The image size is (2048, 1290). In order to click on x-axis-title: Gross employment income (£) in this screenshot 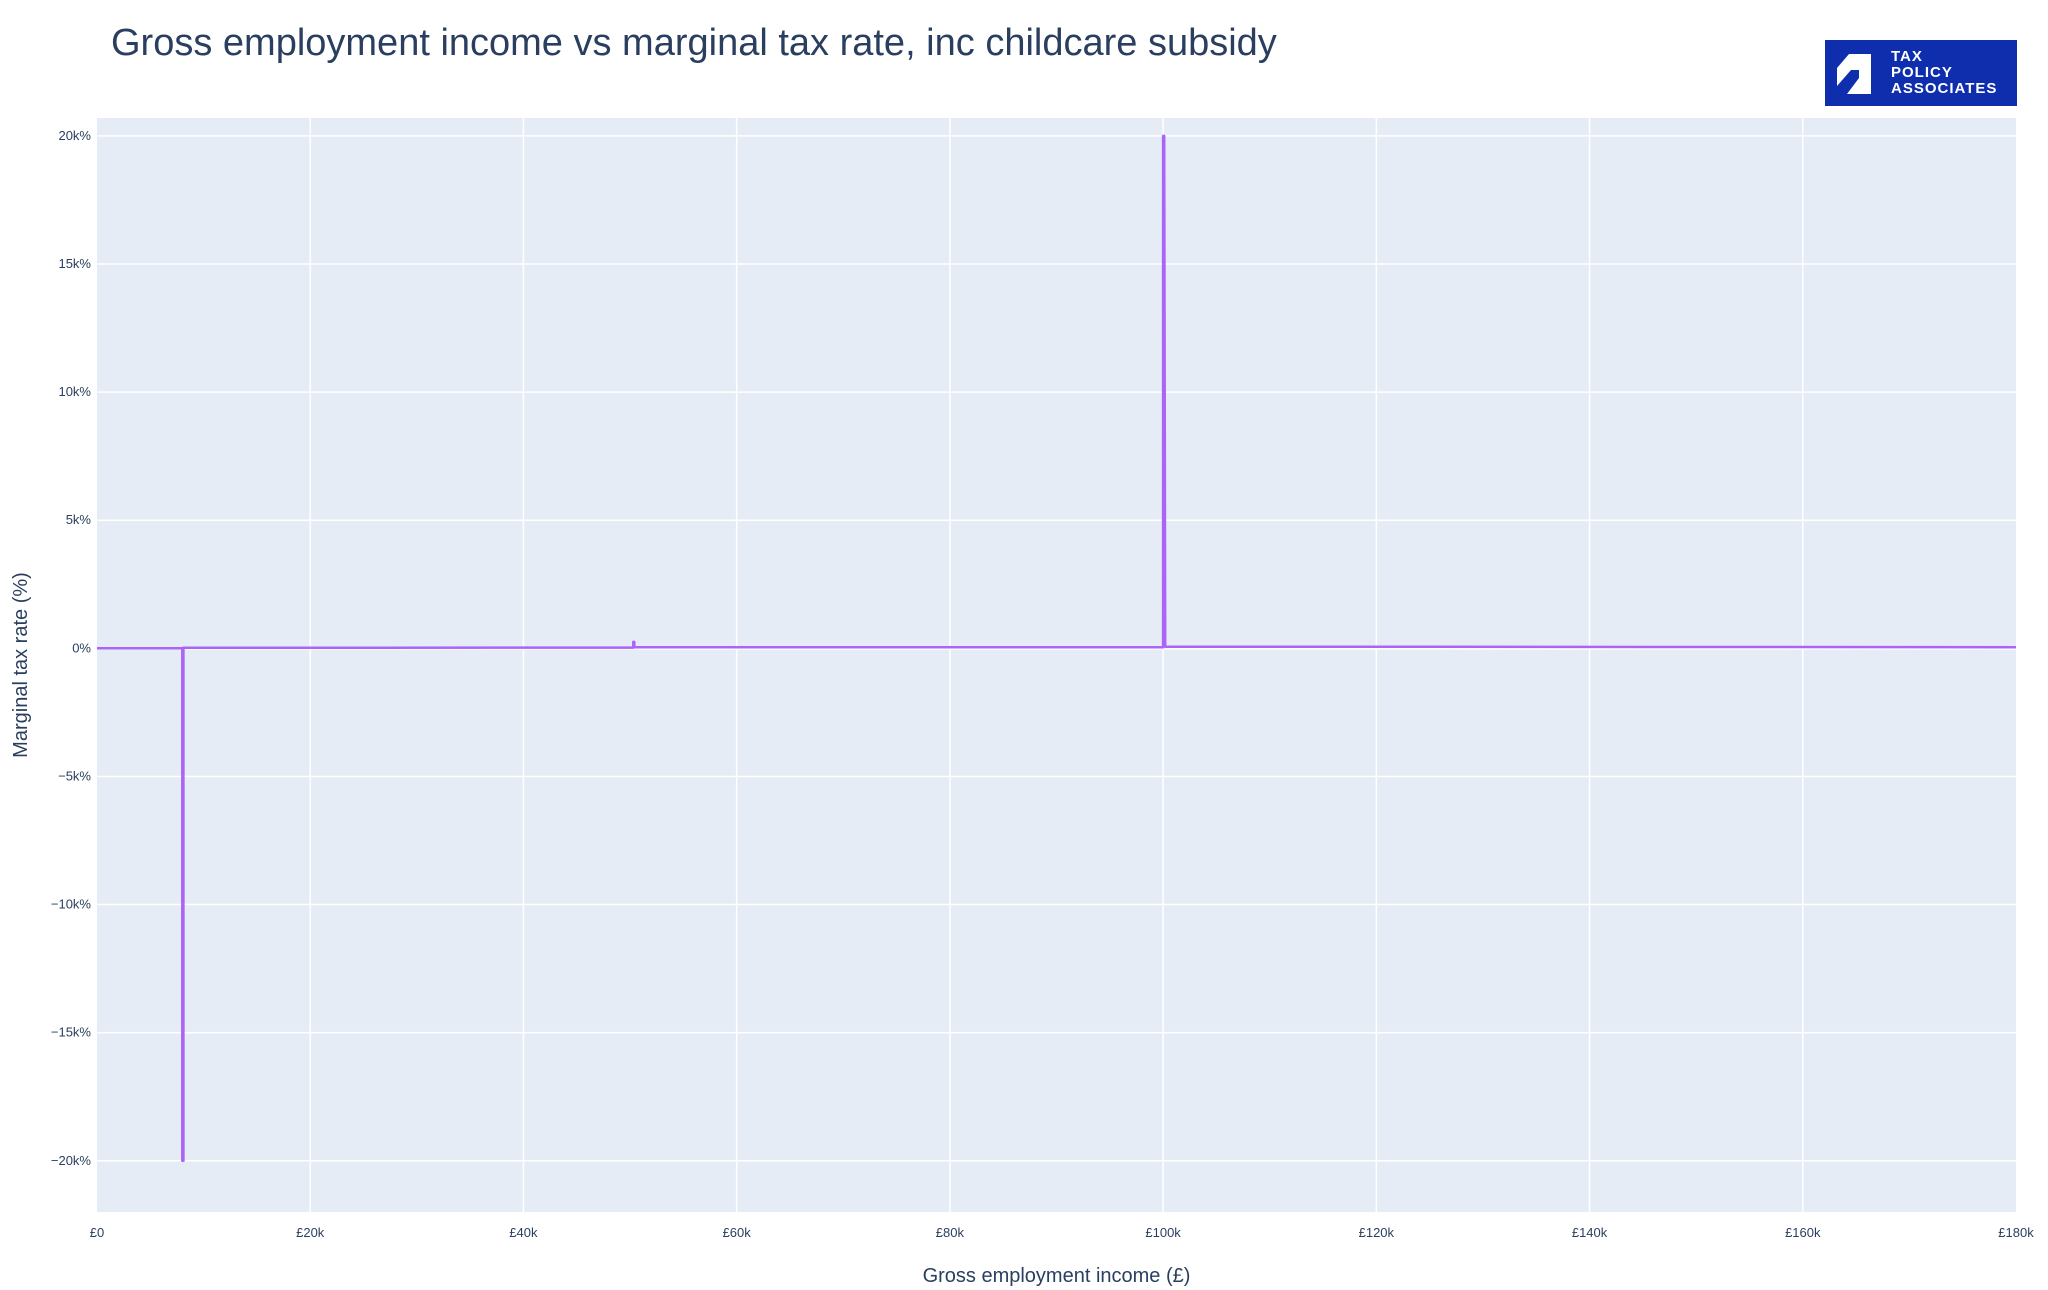, I will do `click(1057, 1276)`.